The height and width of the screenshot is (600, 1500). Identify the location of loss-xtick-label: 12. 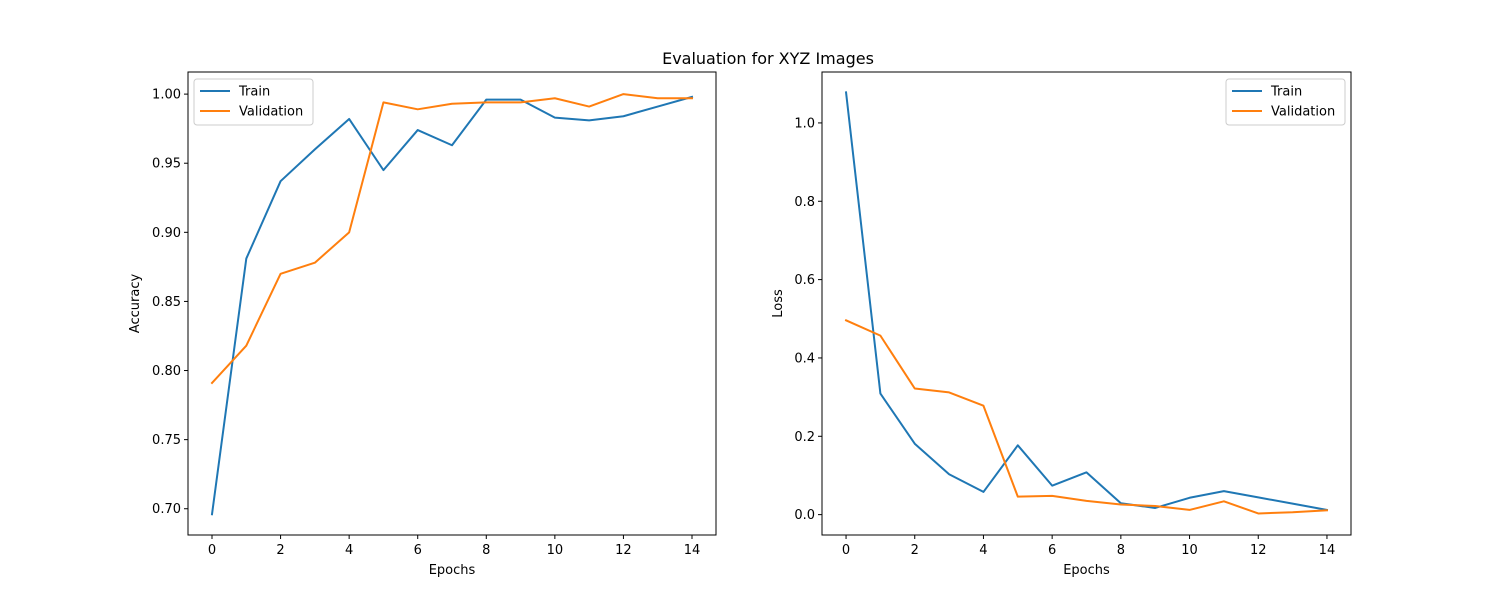
(1258, 550).